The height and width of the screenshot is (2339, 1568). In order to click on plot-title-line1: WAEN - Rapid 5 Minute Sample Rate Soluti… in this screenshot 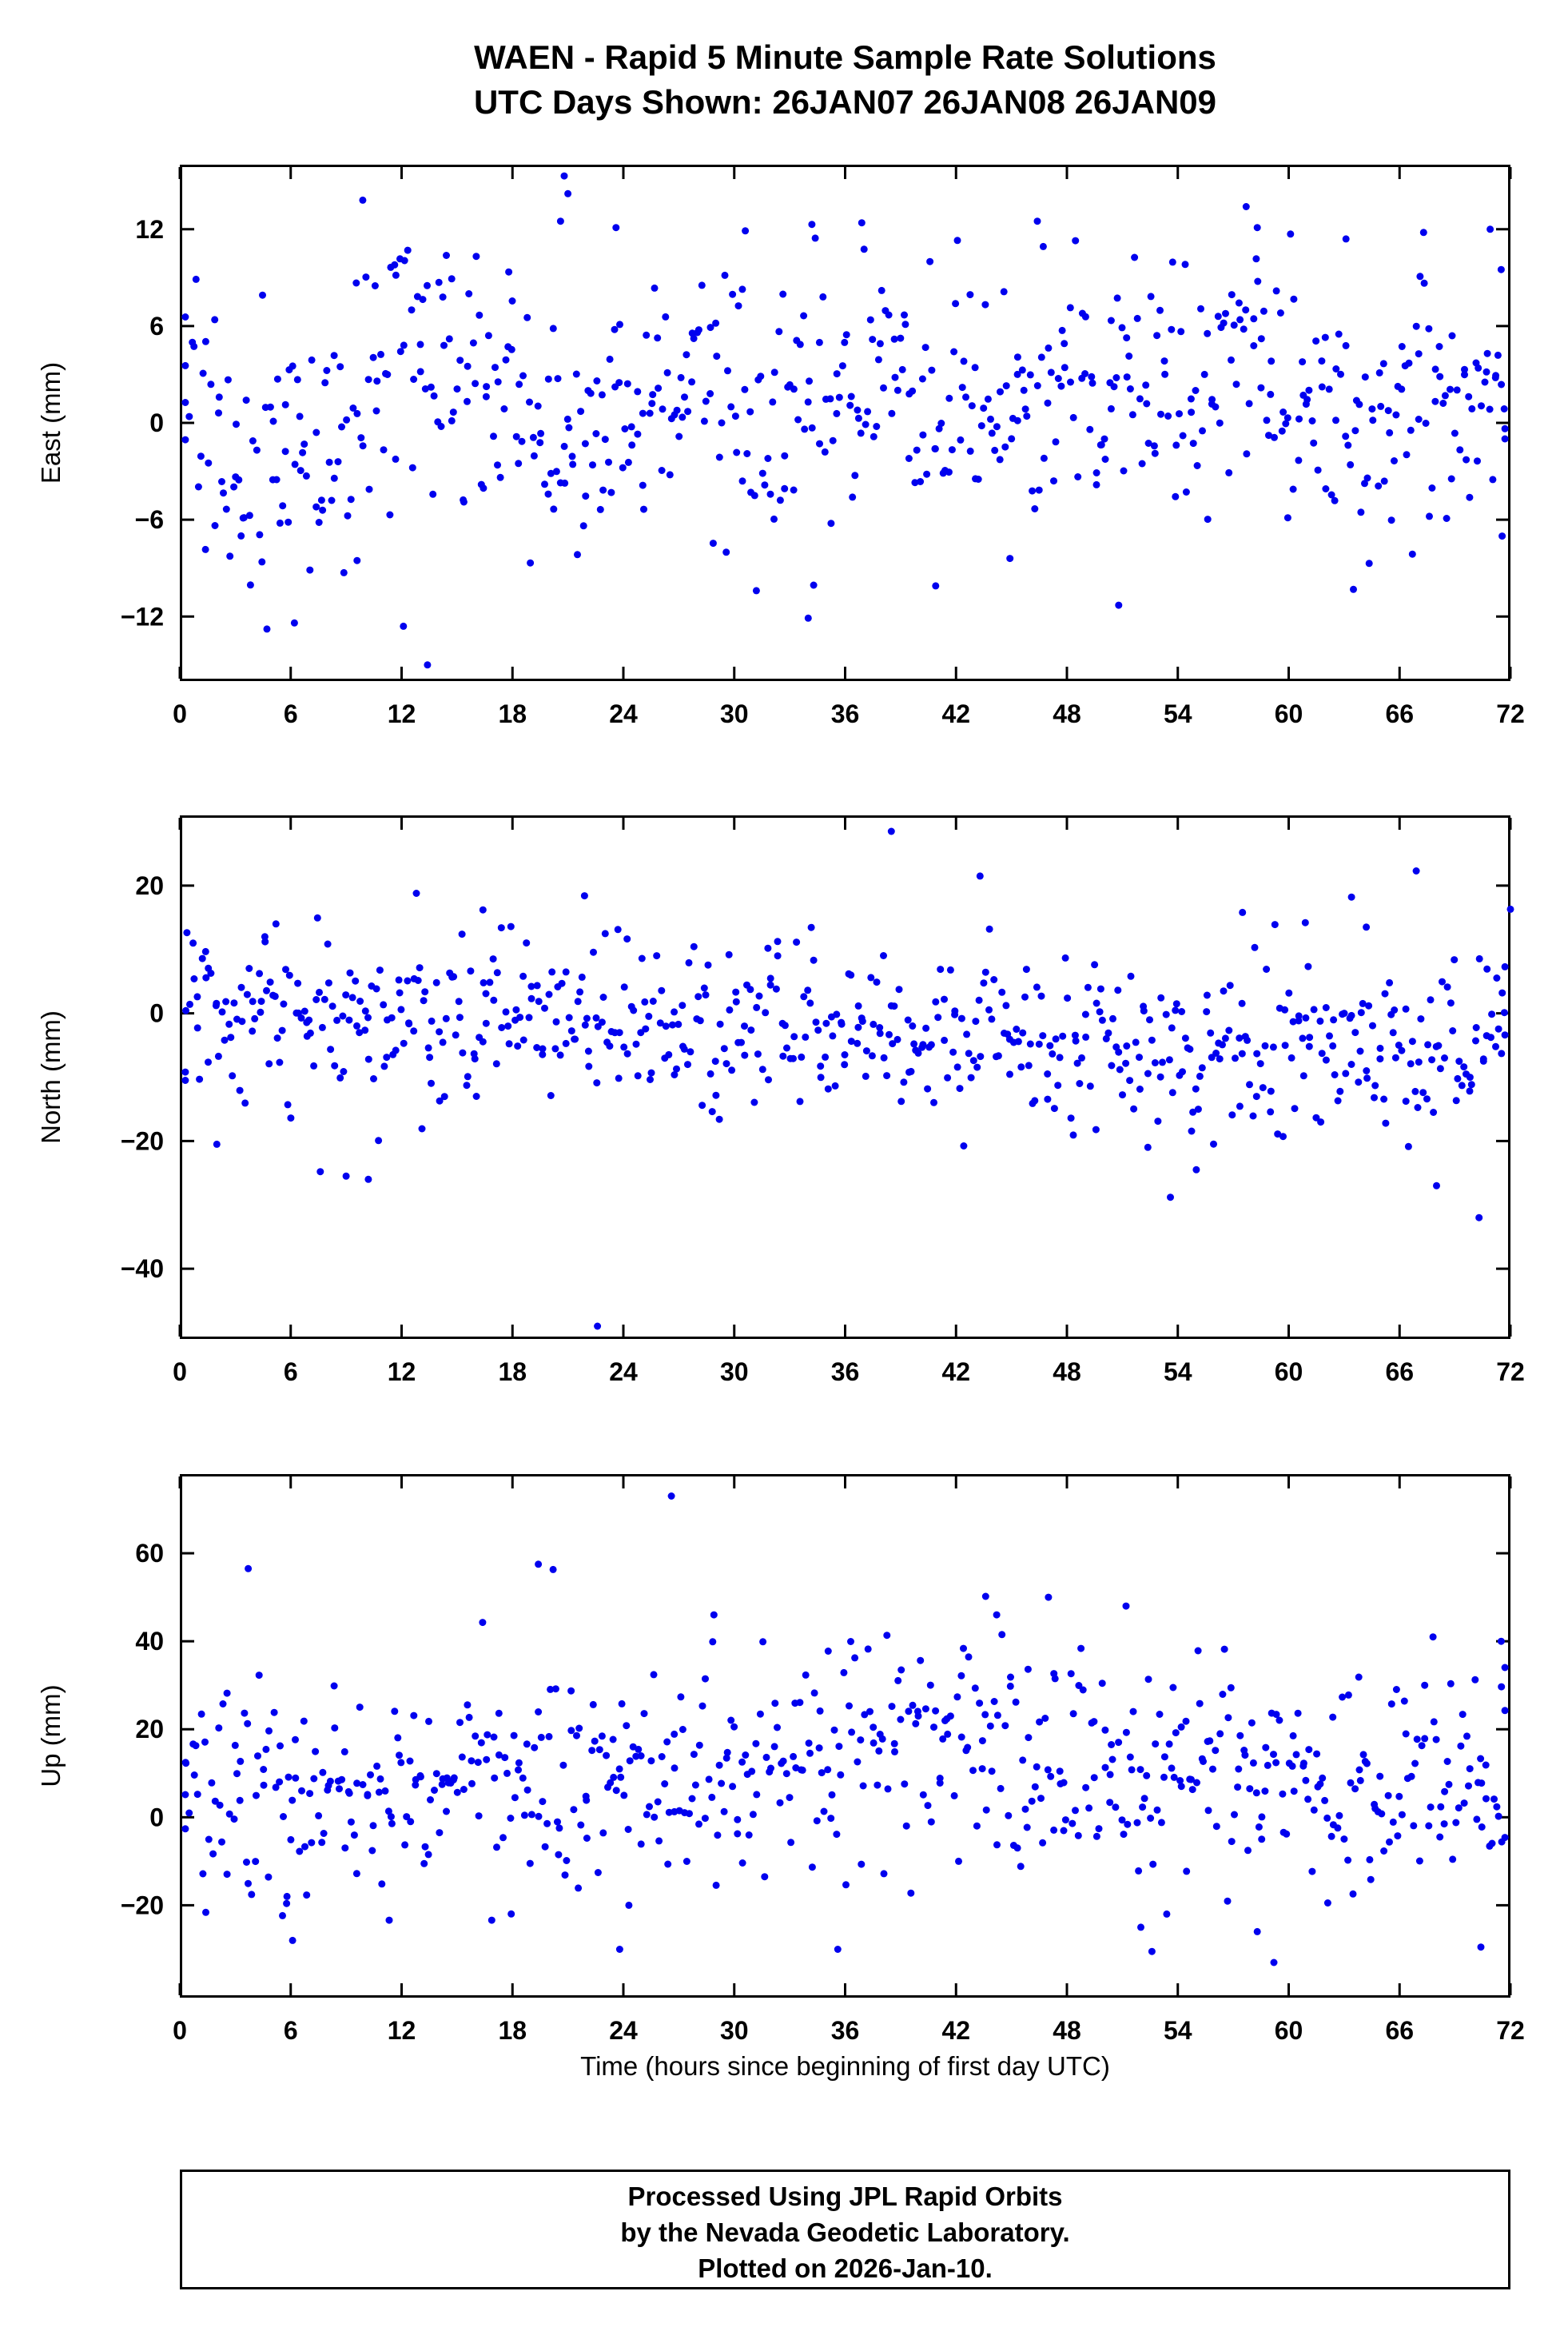, I will do `click(845, 57)`.